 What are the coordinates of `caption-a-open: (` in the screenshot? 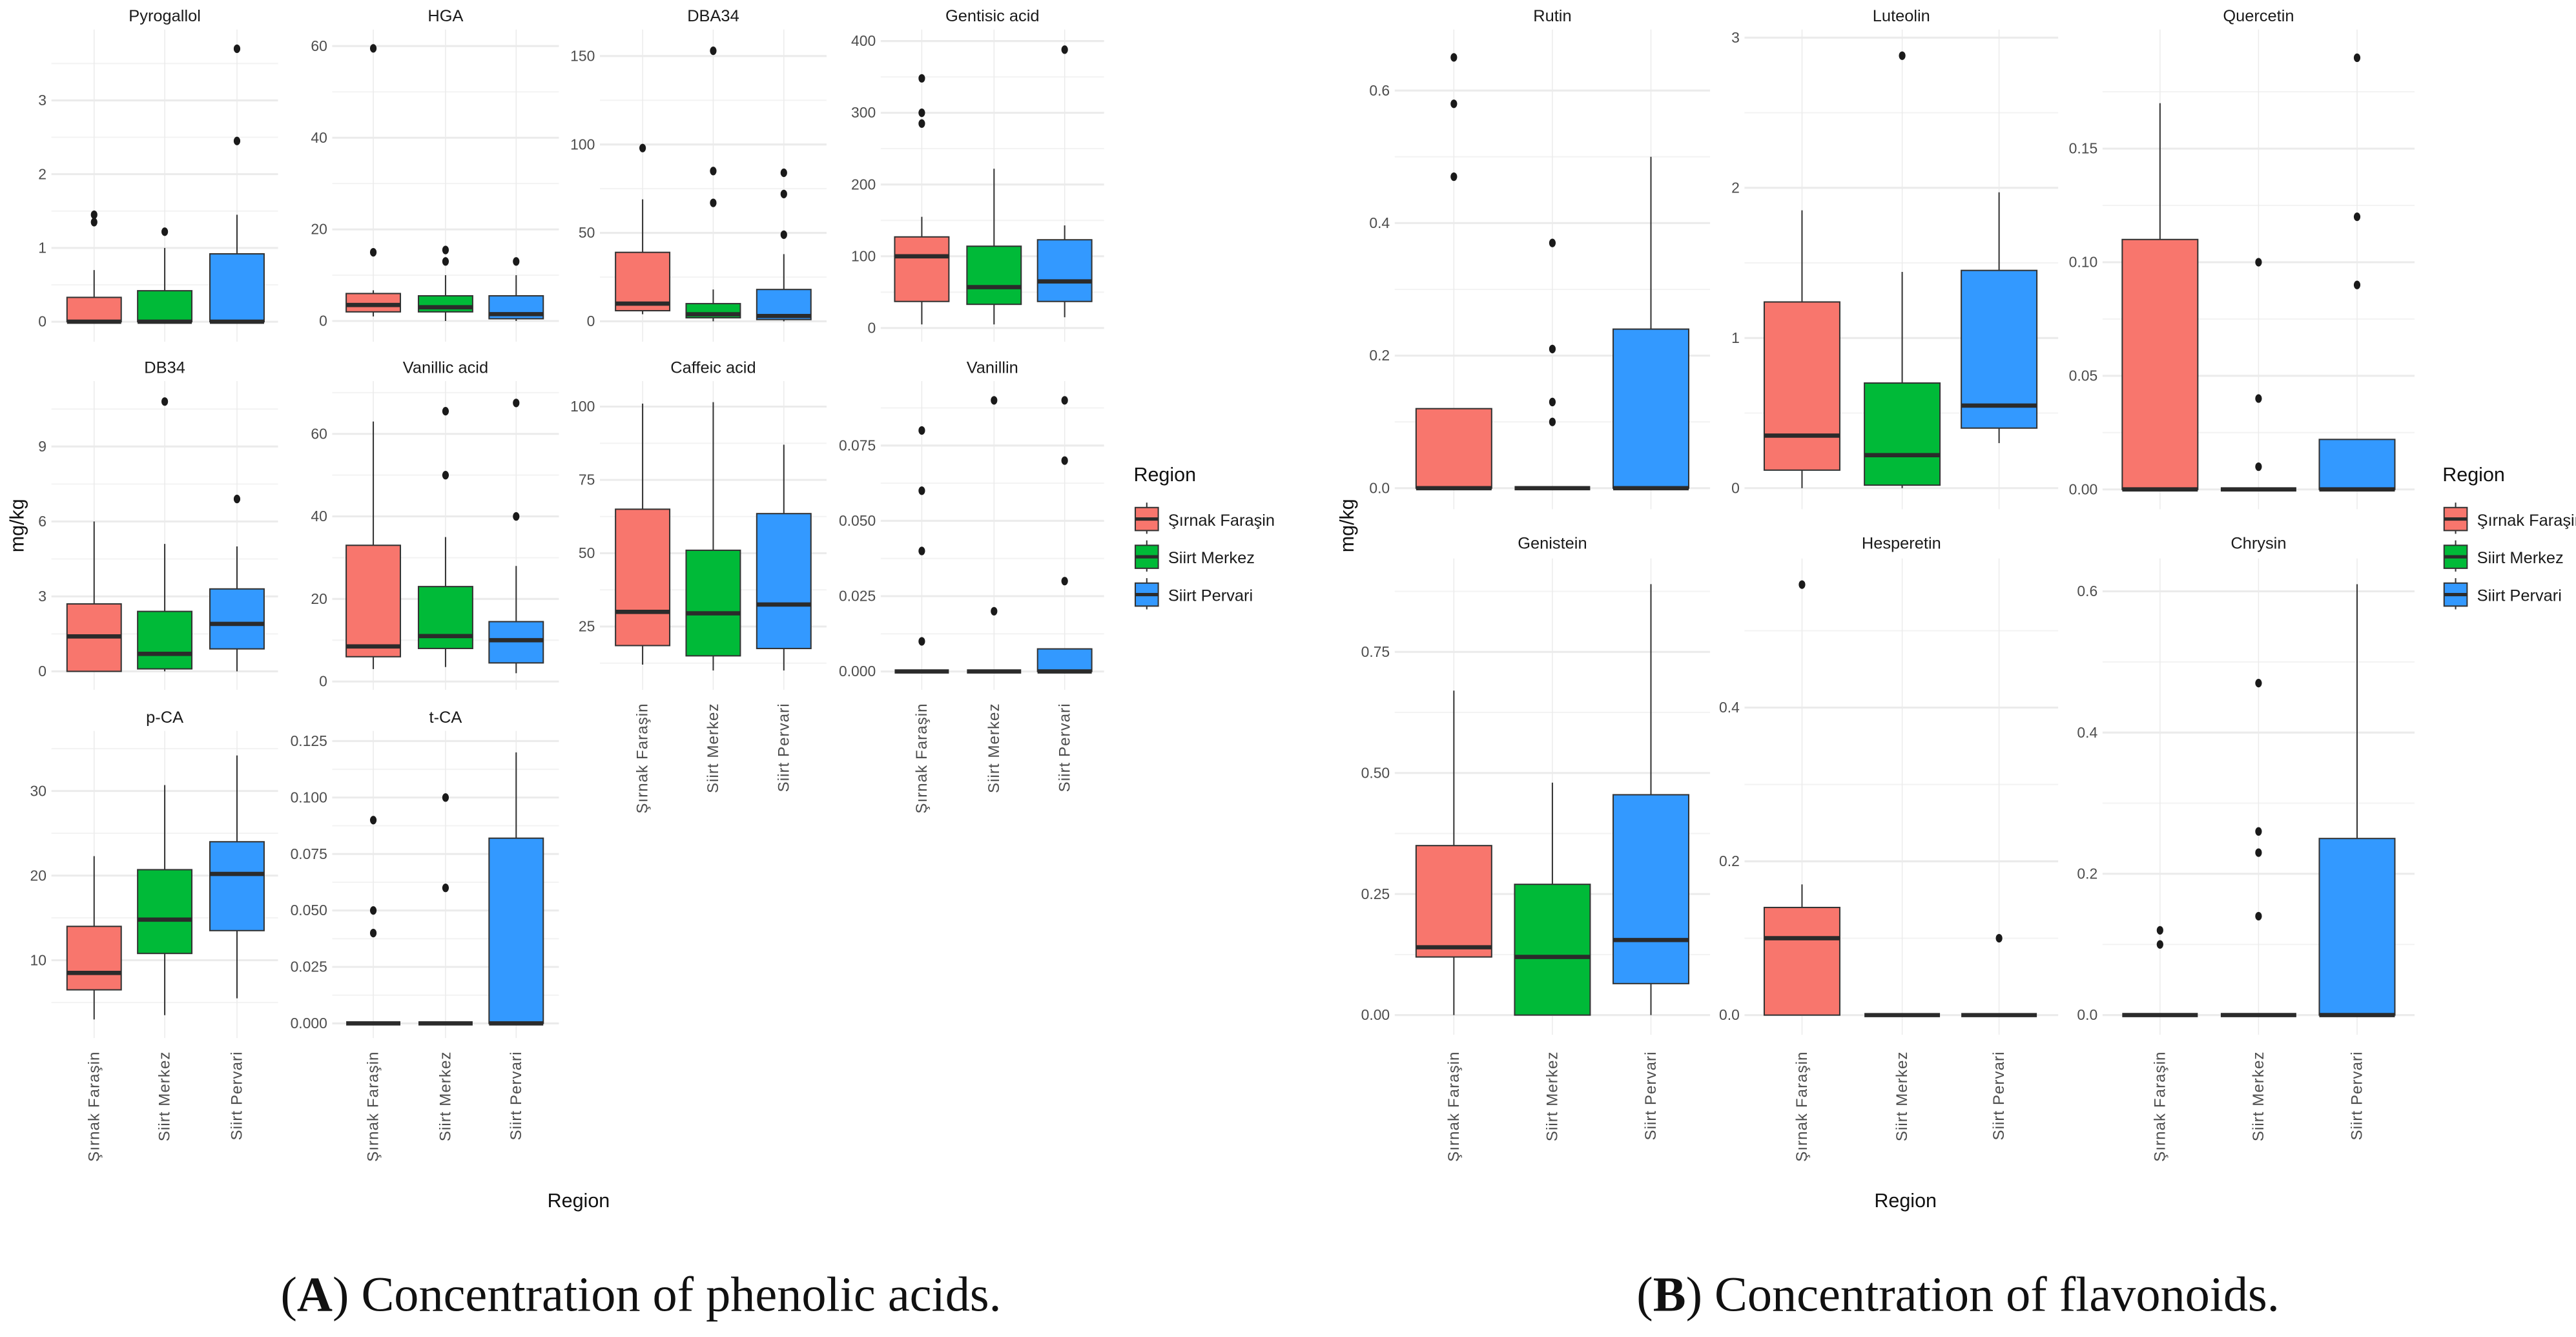 It's located at (289, 1294).